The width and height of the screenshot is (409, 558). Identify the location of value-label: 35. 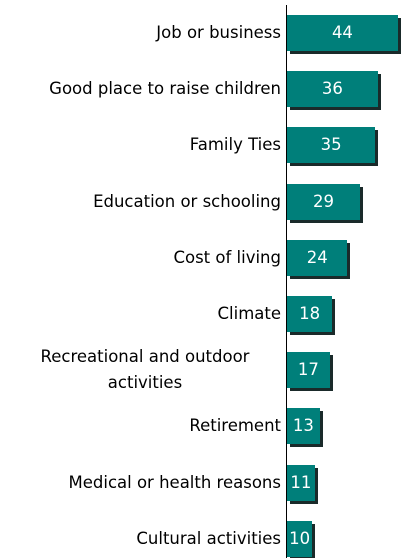
(331, 145).